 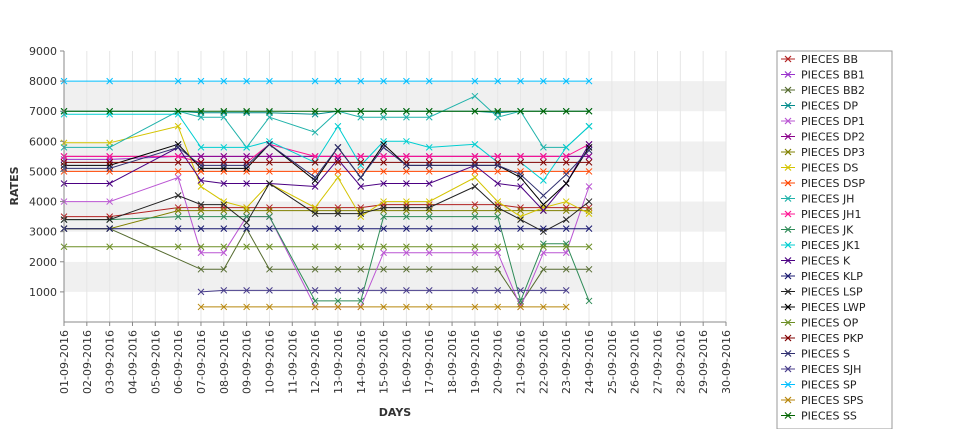 What do you see at coordinates (829, 106) in the screenshot?
I see `legend-label: PIECES DP` at bounding box center [829, 106].